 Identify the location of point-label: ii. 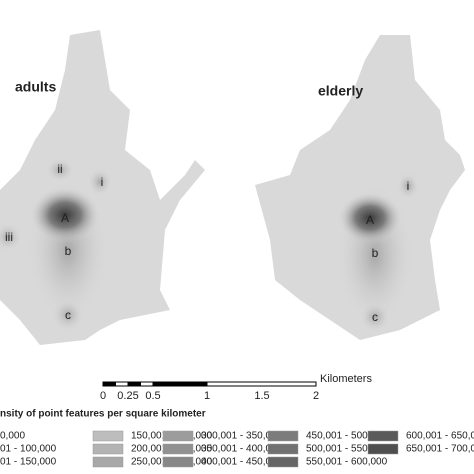
(59, 169).